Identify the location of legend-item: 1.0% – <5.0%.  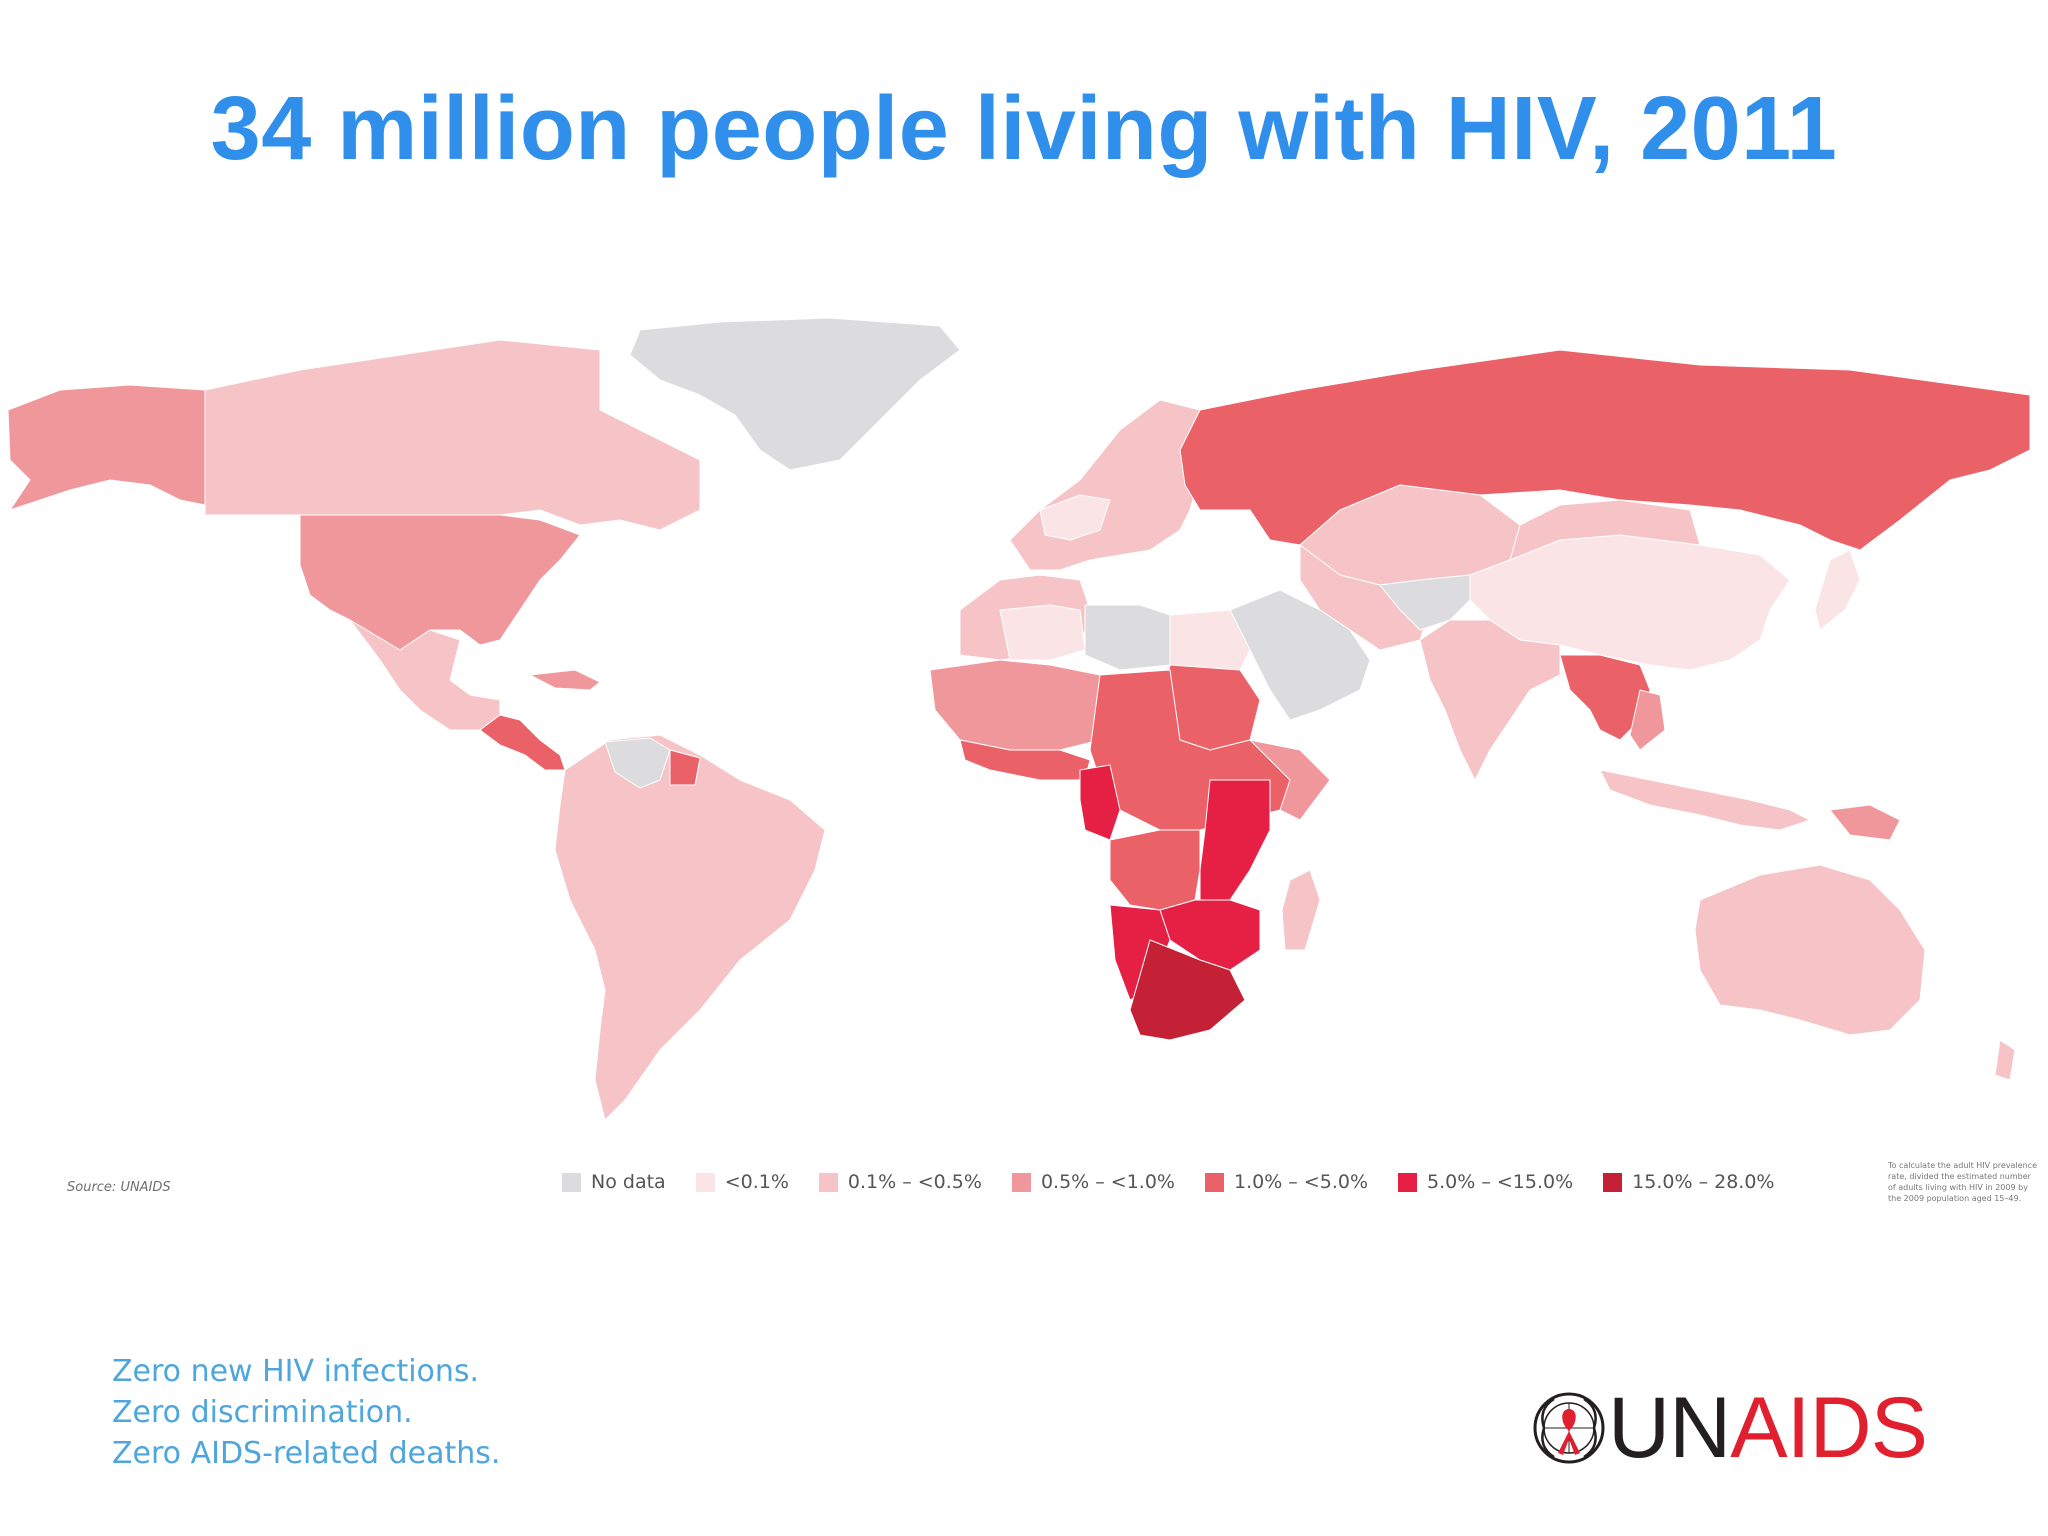
(1286, 1182).